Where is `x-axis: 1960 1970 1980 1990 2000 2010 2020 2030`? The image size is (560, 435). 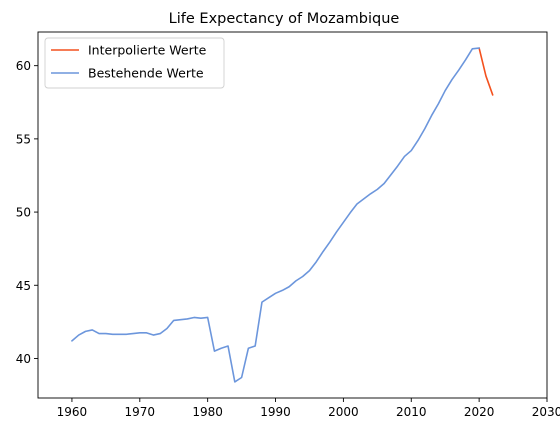 x-axis: 1960 1970 1980 1990 2000 2010 2020 2030 is located at coordinates (308, 408).